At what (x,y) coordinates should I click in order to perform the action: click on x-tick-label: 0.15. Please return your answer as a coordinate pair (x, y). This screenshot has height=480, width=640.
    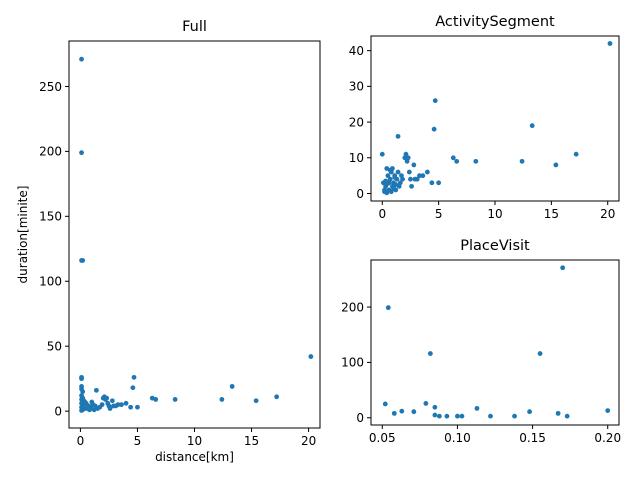
    Looking at the image, I should click on (532, 438).